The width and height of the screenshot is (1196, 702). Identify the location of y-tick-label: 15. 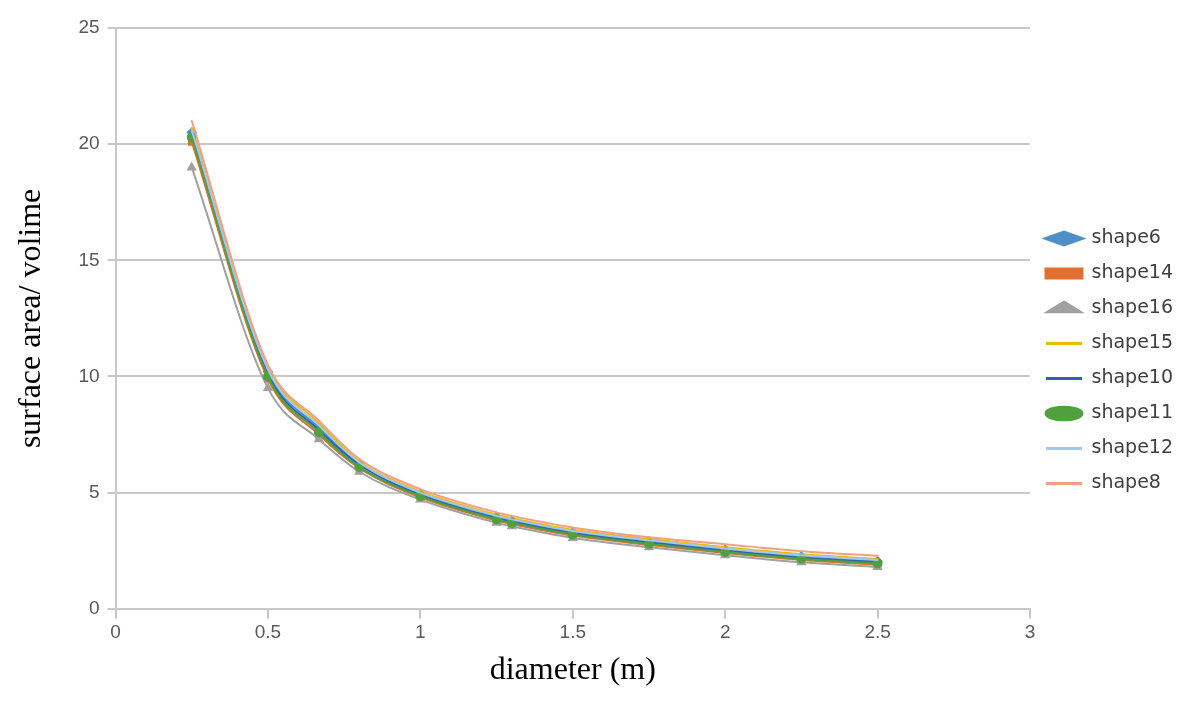
(89, 259).